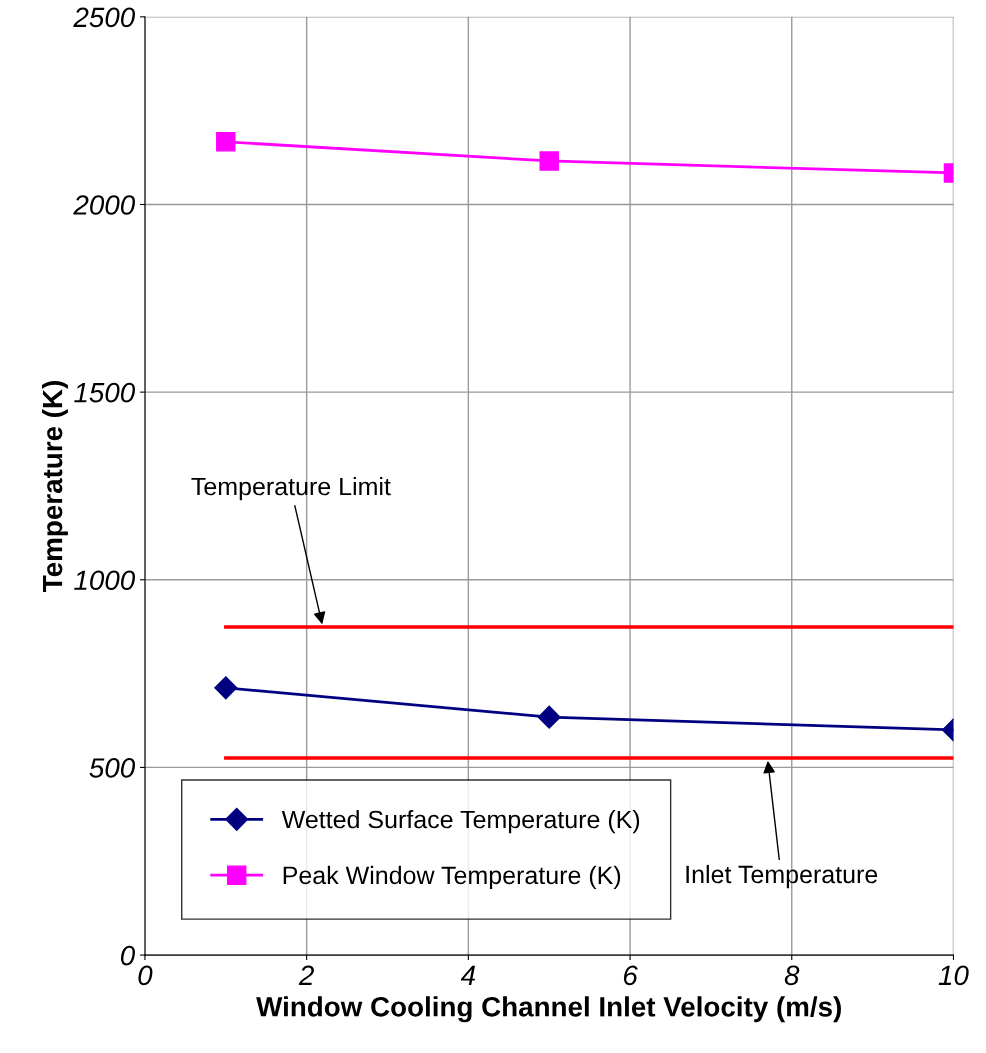 Image resolution: width=986 pixels, height=1053 pixels. What do you see at coordinates (953, 975) in the screenshot?
I see `x-tick-label: 10` at bounding box center [953, 975].